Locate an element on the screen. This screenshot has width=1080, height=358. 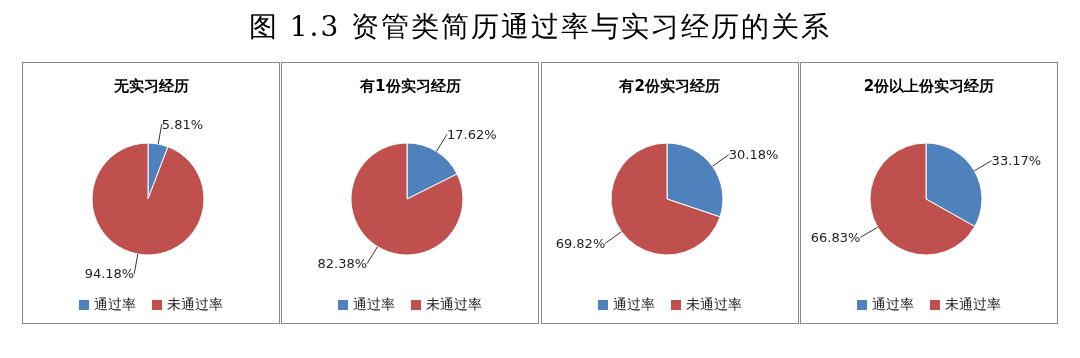
data-label: 94.18% is located at coordinates (109, 274).